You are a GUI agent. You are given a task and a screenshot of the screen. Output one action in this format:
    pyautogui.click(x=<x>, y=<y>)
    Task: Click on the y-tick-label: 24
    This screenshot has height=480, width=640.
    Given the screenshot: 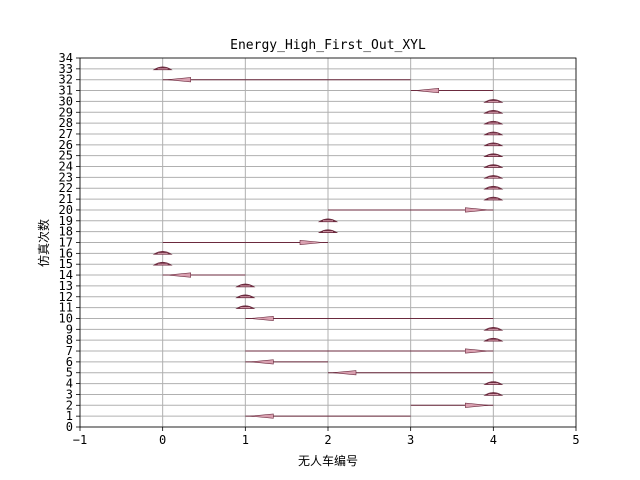 What is the action you would take?
    pyautogui.click(x=66, y=167)
    